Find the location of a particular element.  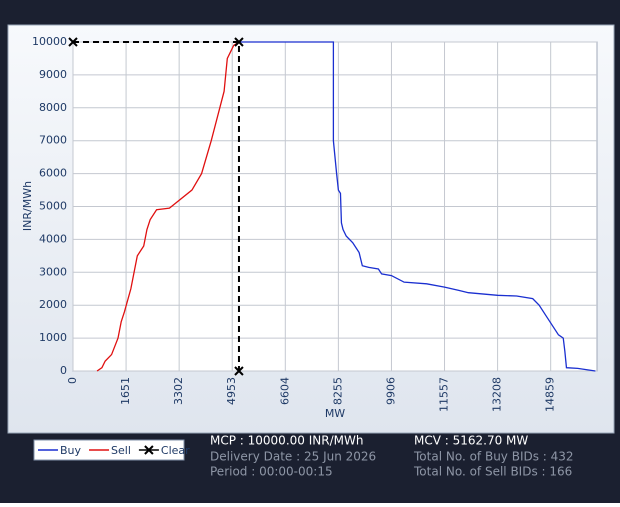

y-tick-label: 5000 is located at coordinates (53, 206).